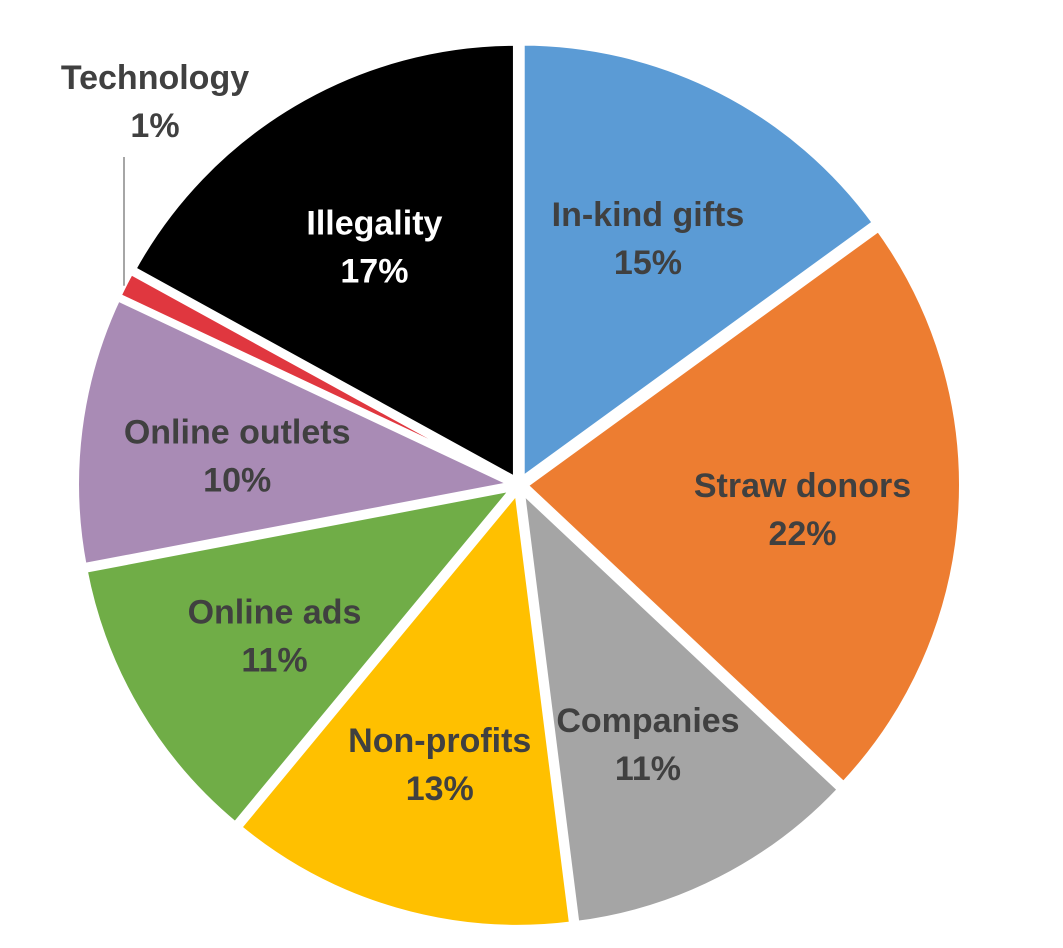  Describe the element at coordinates (647, 721) in the screenshot. I see `slice-label-companies: Companies` at that location.